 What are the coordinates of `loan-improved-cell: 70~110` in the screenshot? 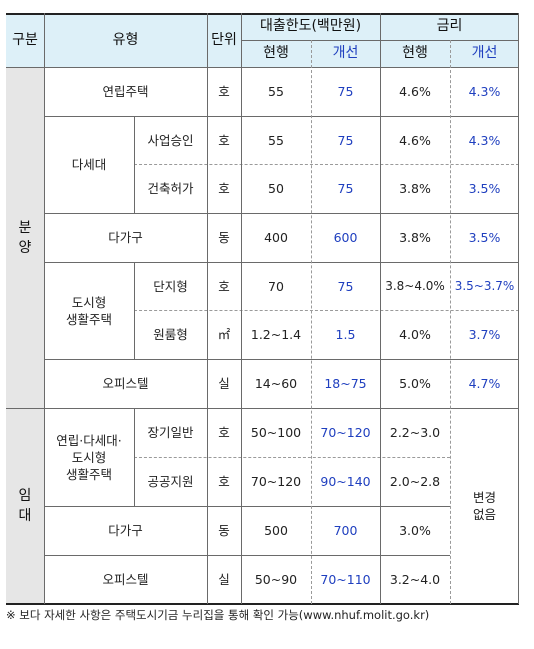 It's located at (345, 579).